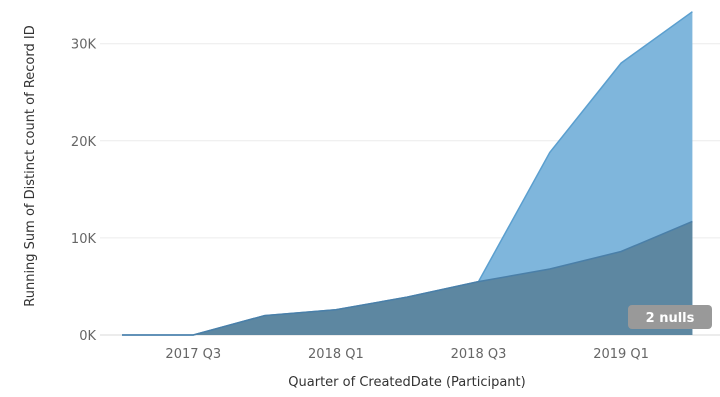 The width and height of the screenshot is (720, 397). Describe the element at coordinates (407, 354) in the screenshot. I see `x-axis-ticks: 2017 Q3 2018 Q1 2018 Q3 2019 Q1` at that location.